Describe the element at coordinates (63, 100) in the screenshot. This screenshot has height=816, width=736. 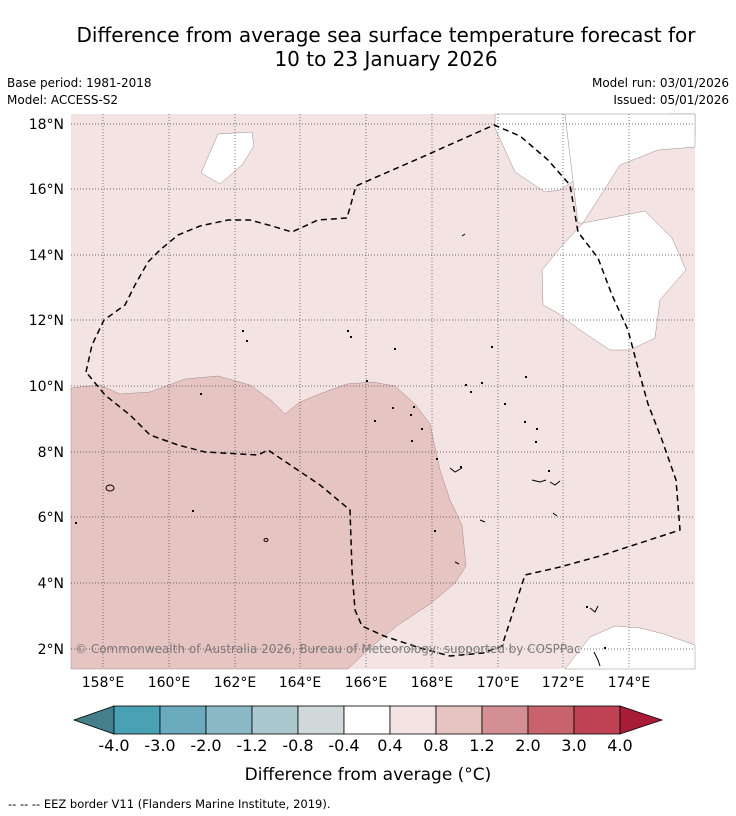
I see `model-name: Model: ACCESS-S2` at that location.